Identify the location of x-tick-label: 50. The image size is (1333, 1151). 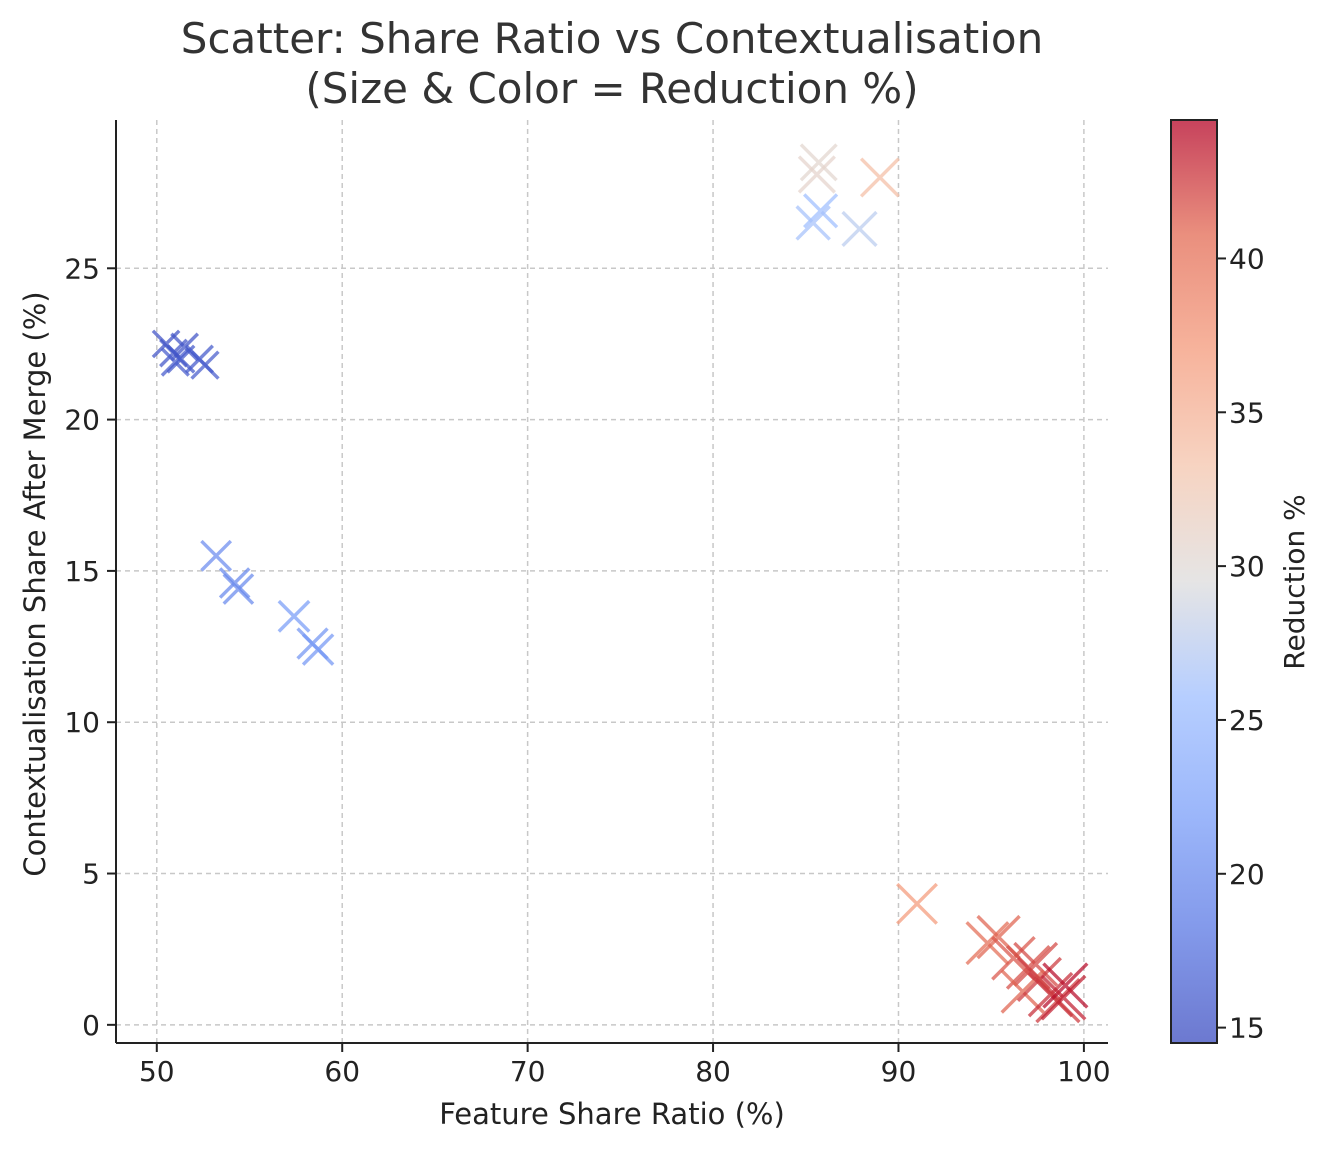
(157, 1071).